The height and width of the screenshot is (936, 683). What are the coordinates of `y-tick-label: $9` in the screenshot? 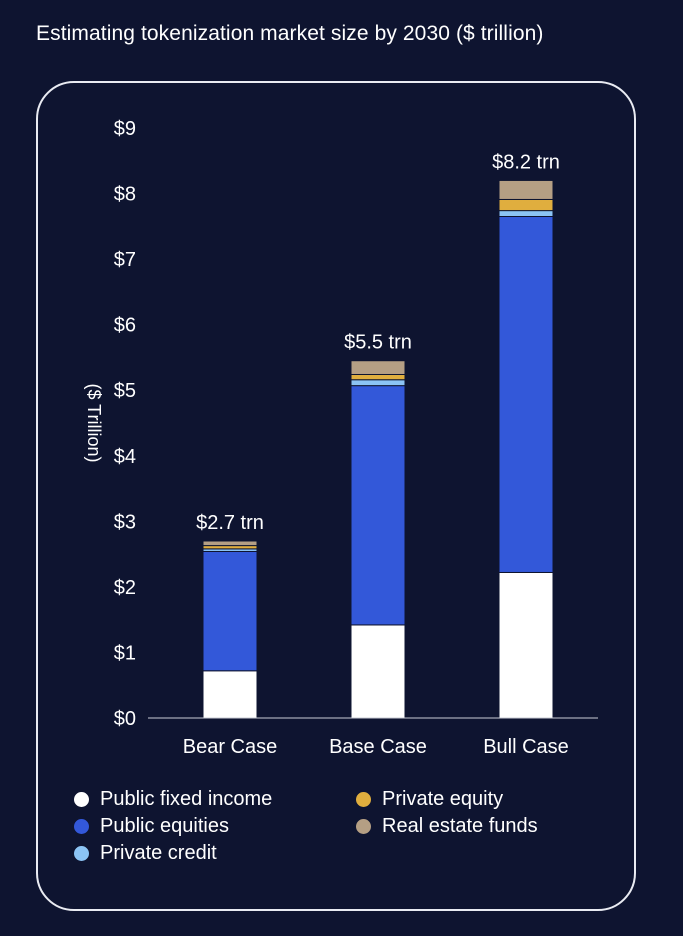 It's located at (125, 129).